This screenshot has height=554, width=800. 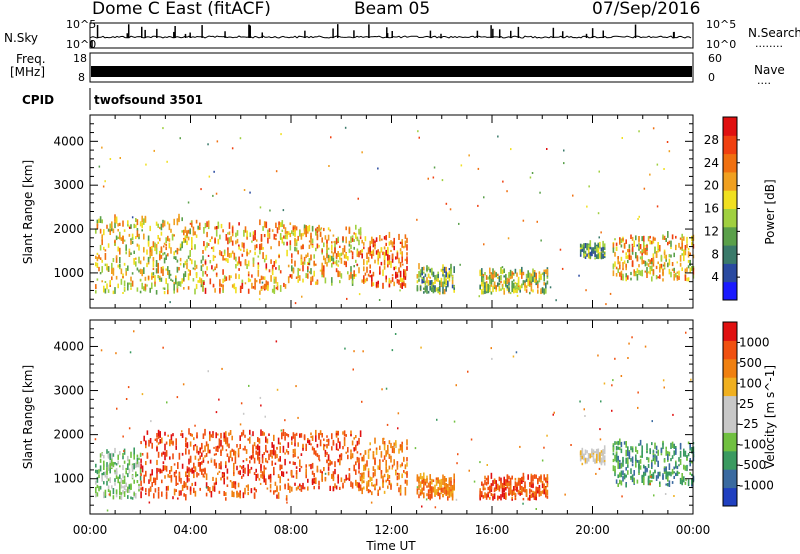 What do you see at coordinates (770, 417) in the screenshot?
I see `velocity-colorbar-label: Velocity [m s^-1]` at bounding box center [770, 417].